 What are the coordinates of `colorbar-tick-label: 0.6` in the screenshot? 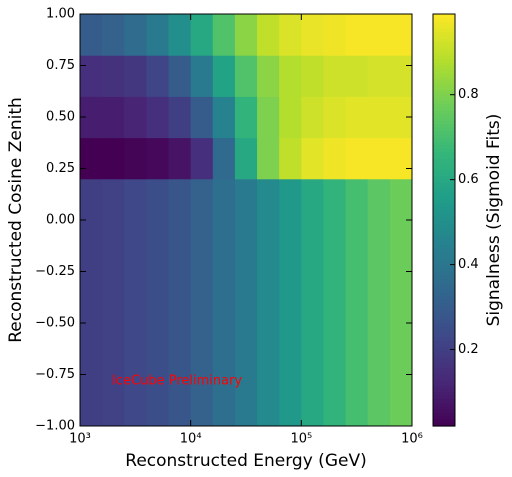 It's located at (468, 179).